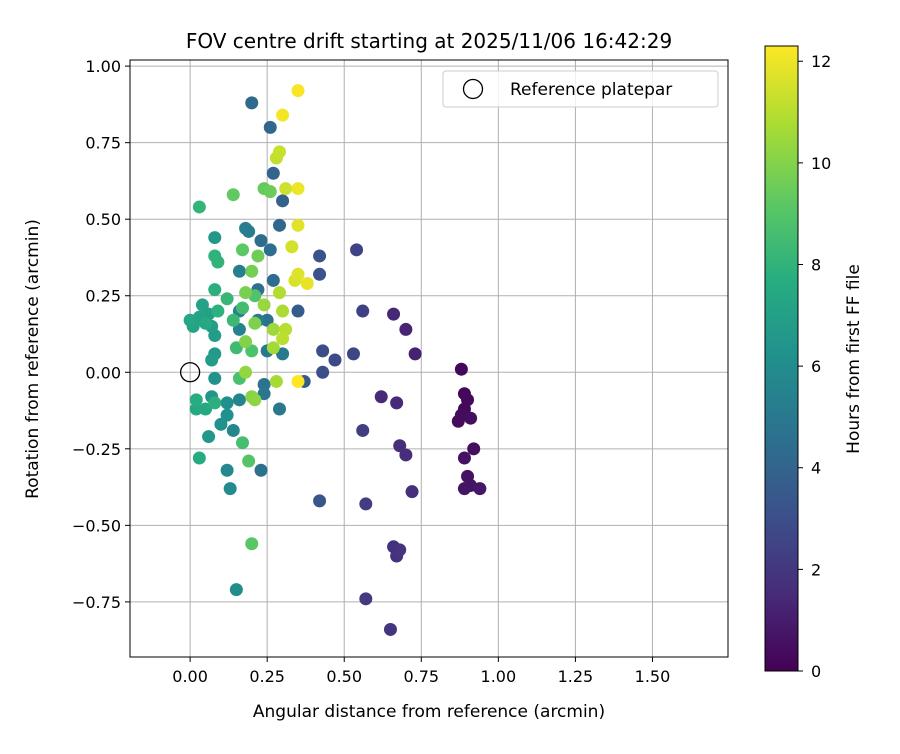  What do you see at coordinates (103, 296) in the screenshot?
I see `y-tick-label: 0.25` at bounding box center [103, 296].